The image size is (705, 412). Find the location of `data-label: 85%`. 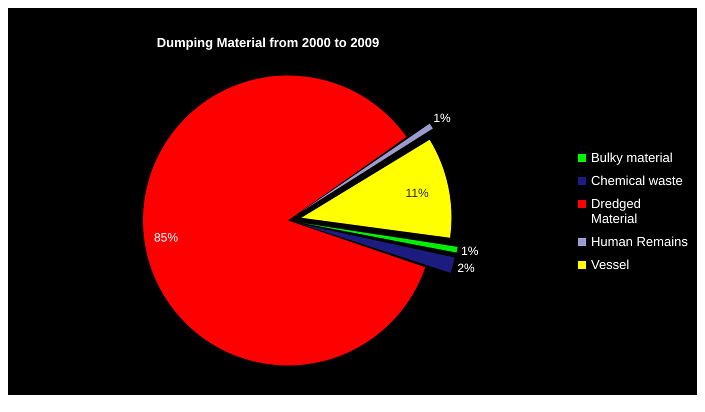

data-label: 85% is located at coordinates (166, 237).